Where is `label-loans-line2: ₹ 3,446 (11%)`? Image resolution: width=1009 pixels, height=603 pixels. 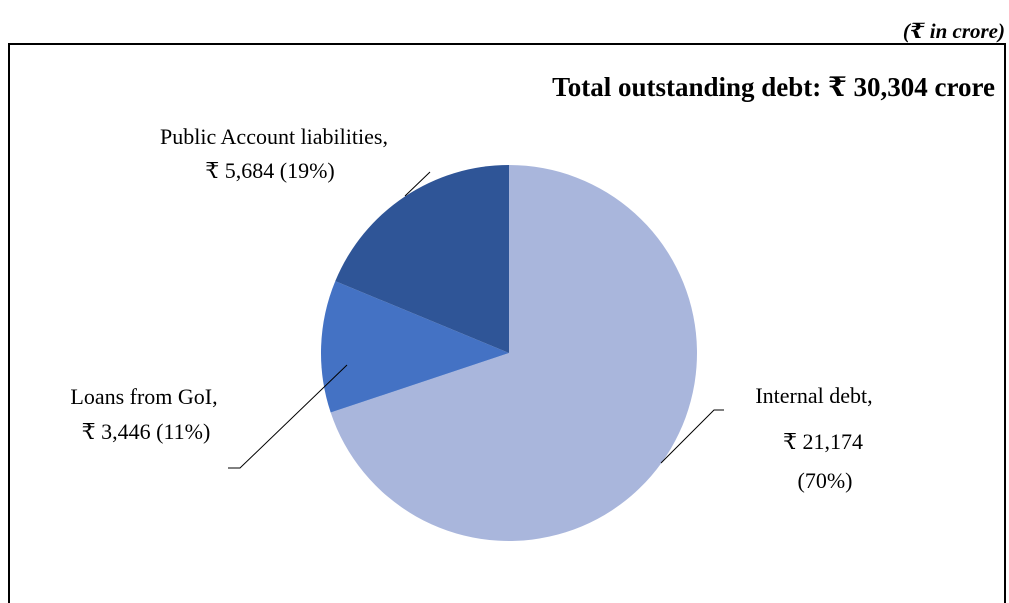 label-loans-line2: ₹ 3,446 (11%) is located at coordinates (146, 431).